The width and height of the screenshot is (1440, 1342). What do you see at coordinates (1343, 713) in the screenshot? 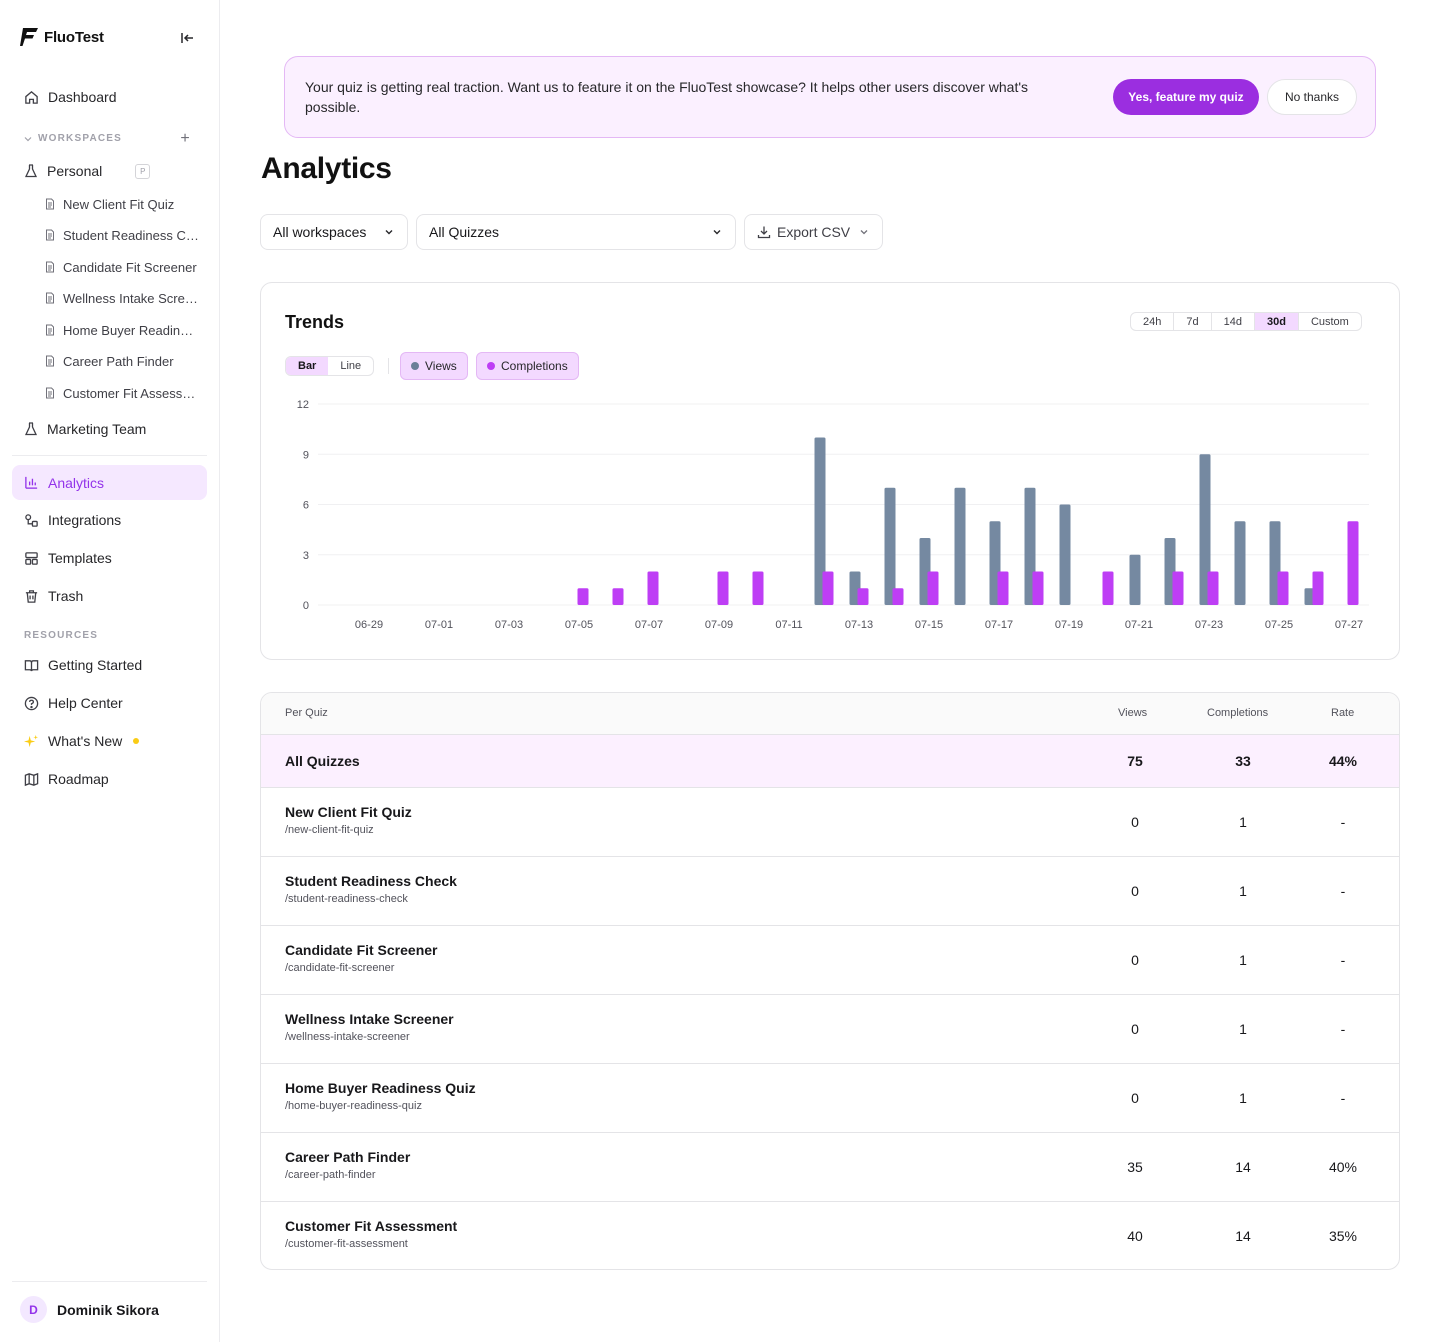
I see `header-rate: Rate` at bounding box center [1343, 713].